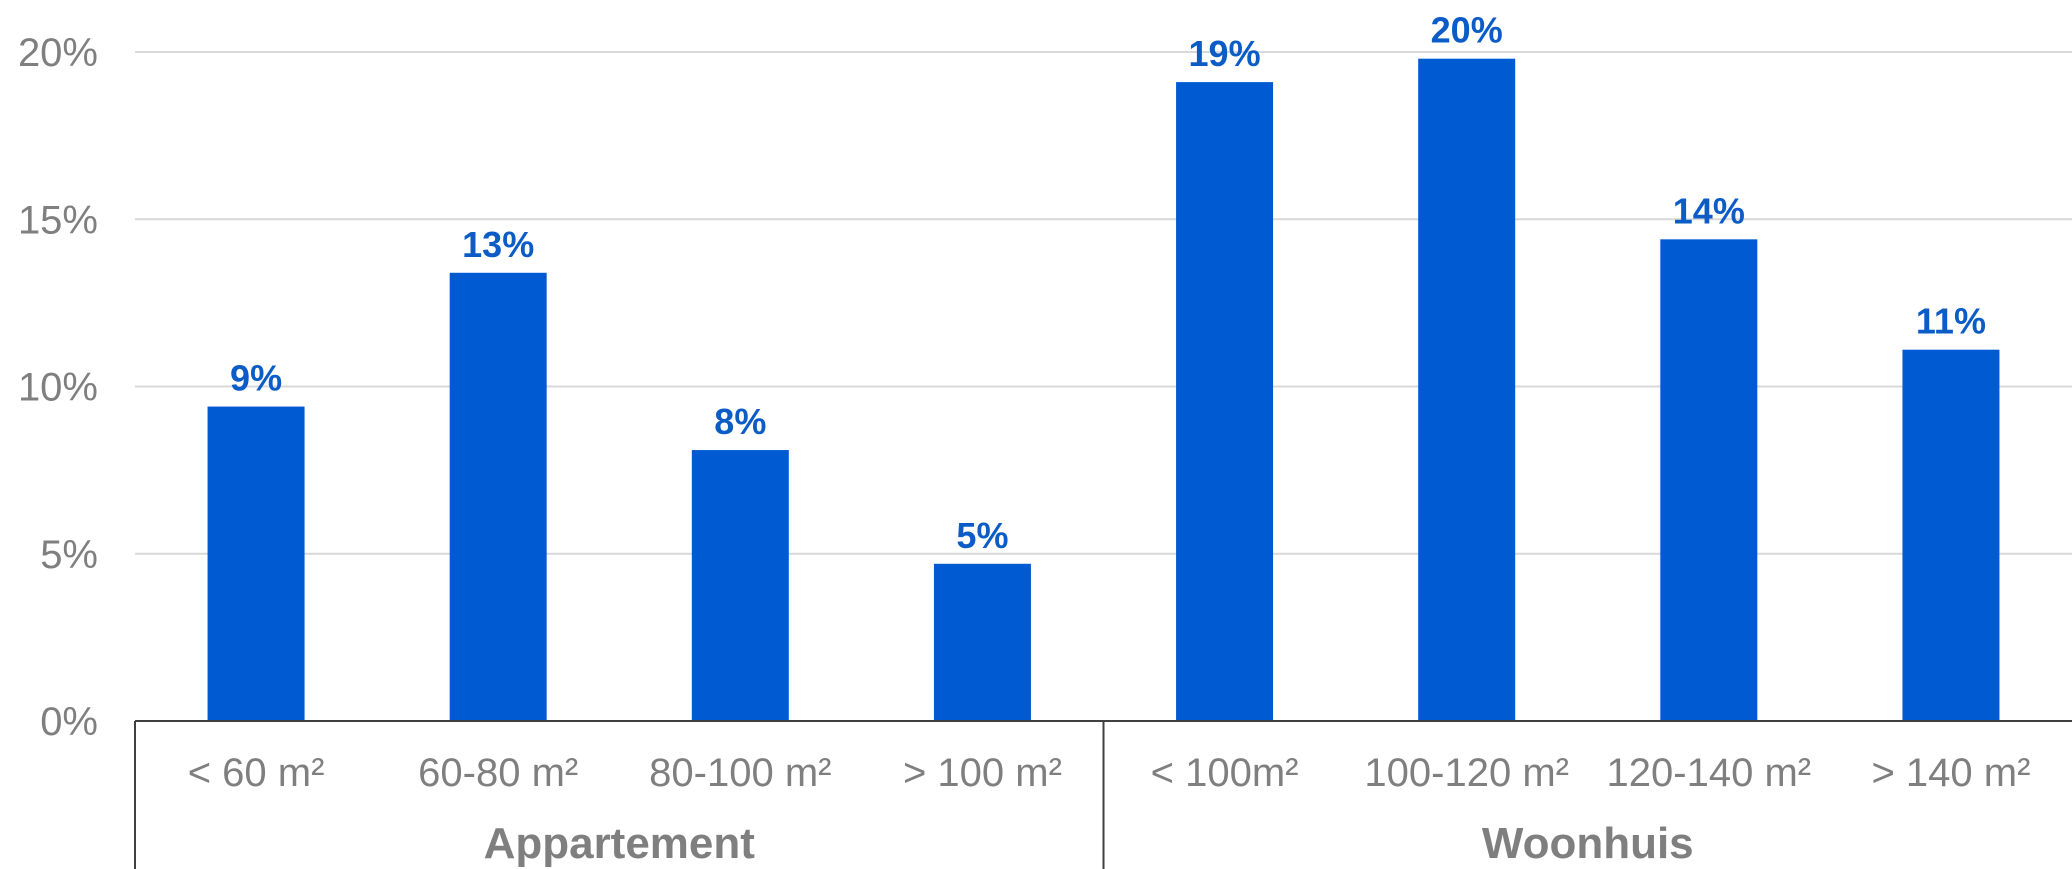  What do you see at coordinates (69, 722) in the screenshot?
I see `y-tick-label: 0%` at bounding box center [69, 722].